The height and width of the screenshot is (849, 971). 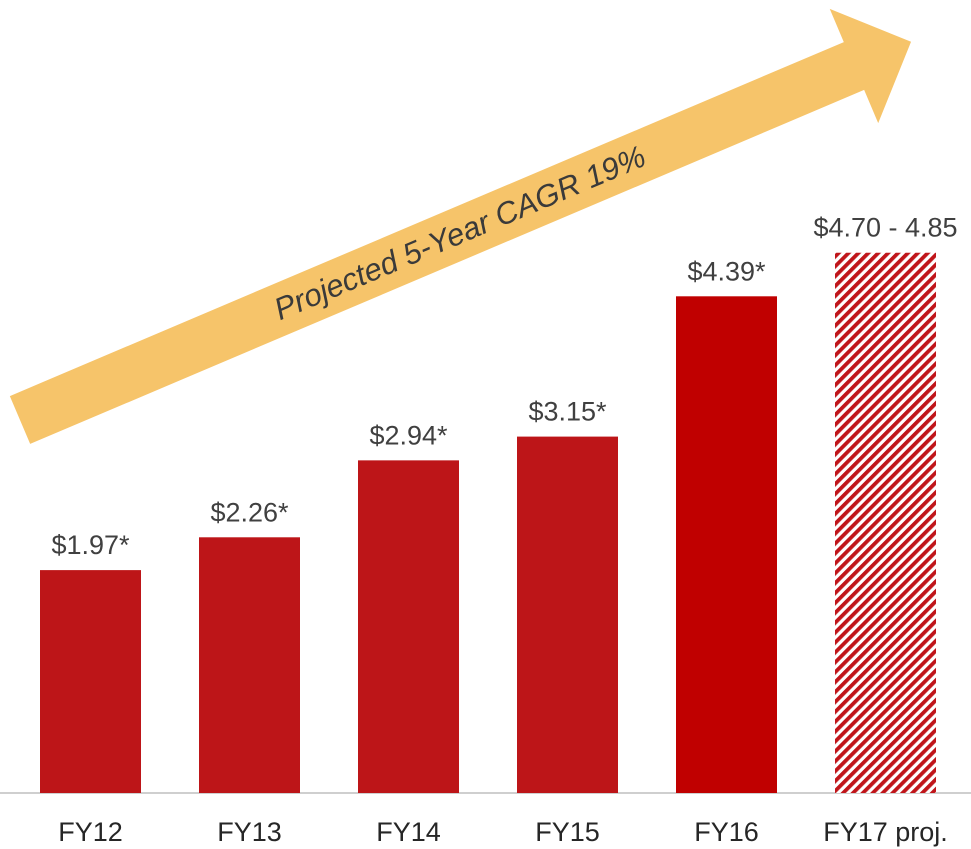 I want to click on value-label: $2.94*, so click(x=408, y=435).